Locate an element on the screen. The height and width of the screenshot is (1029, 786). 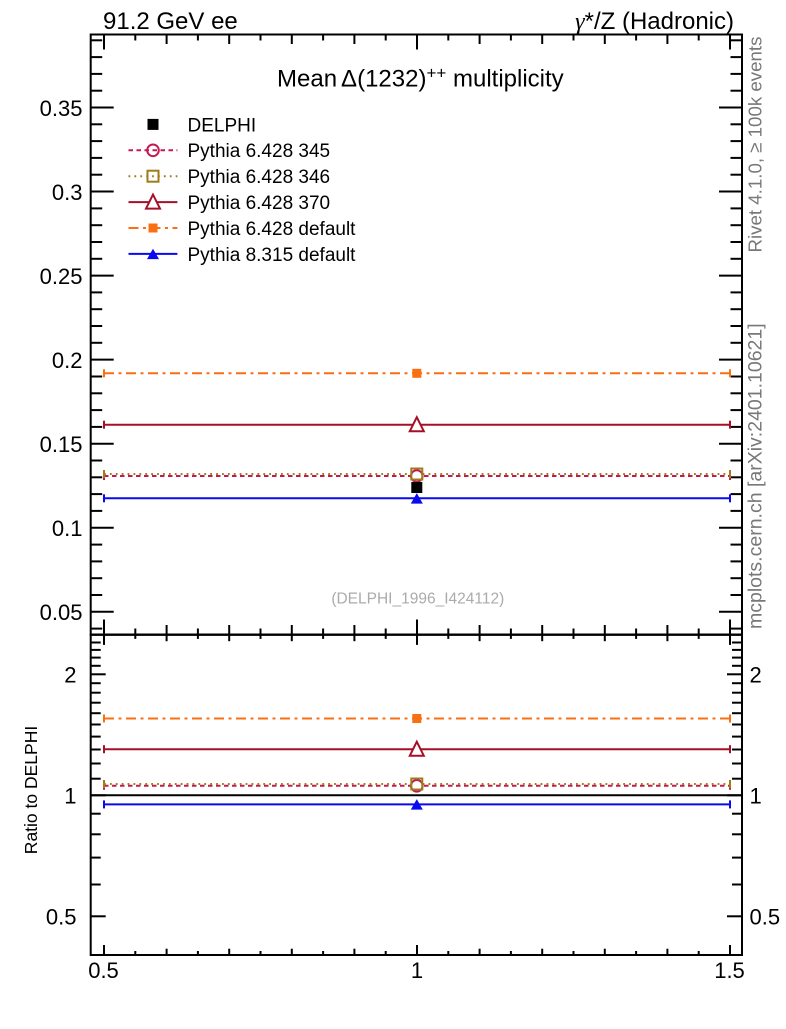
svg-text: 0.15 is located at coordinates (61, 444).